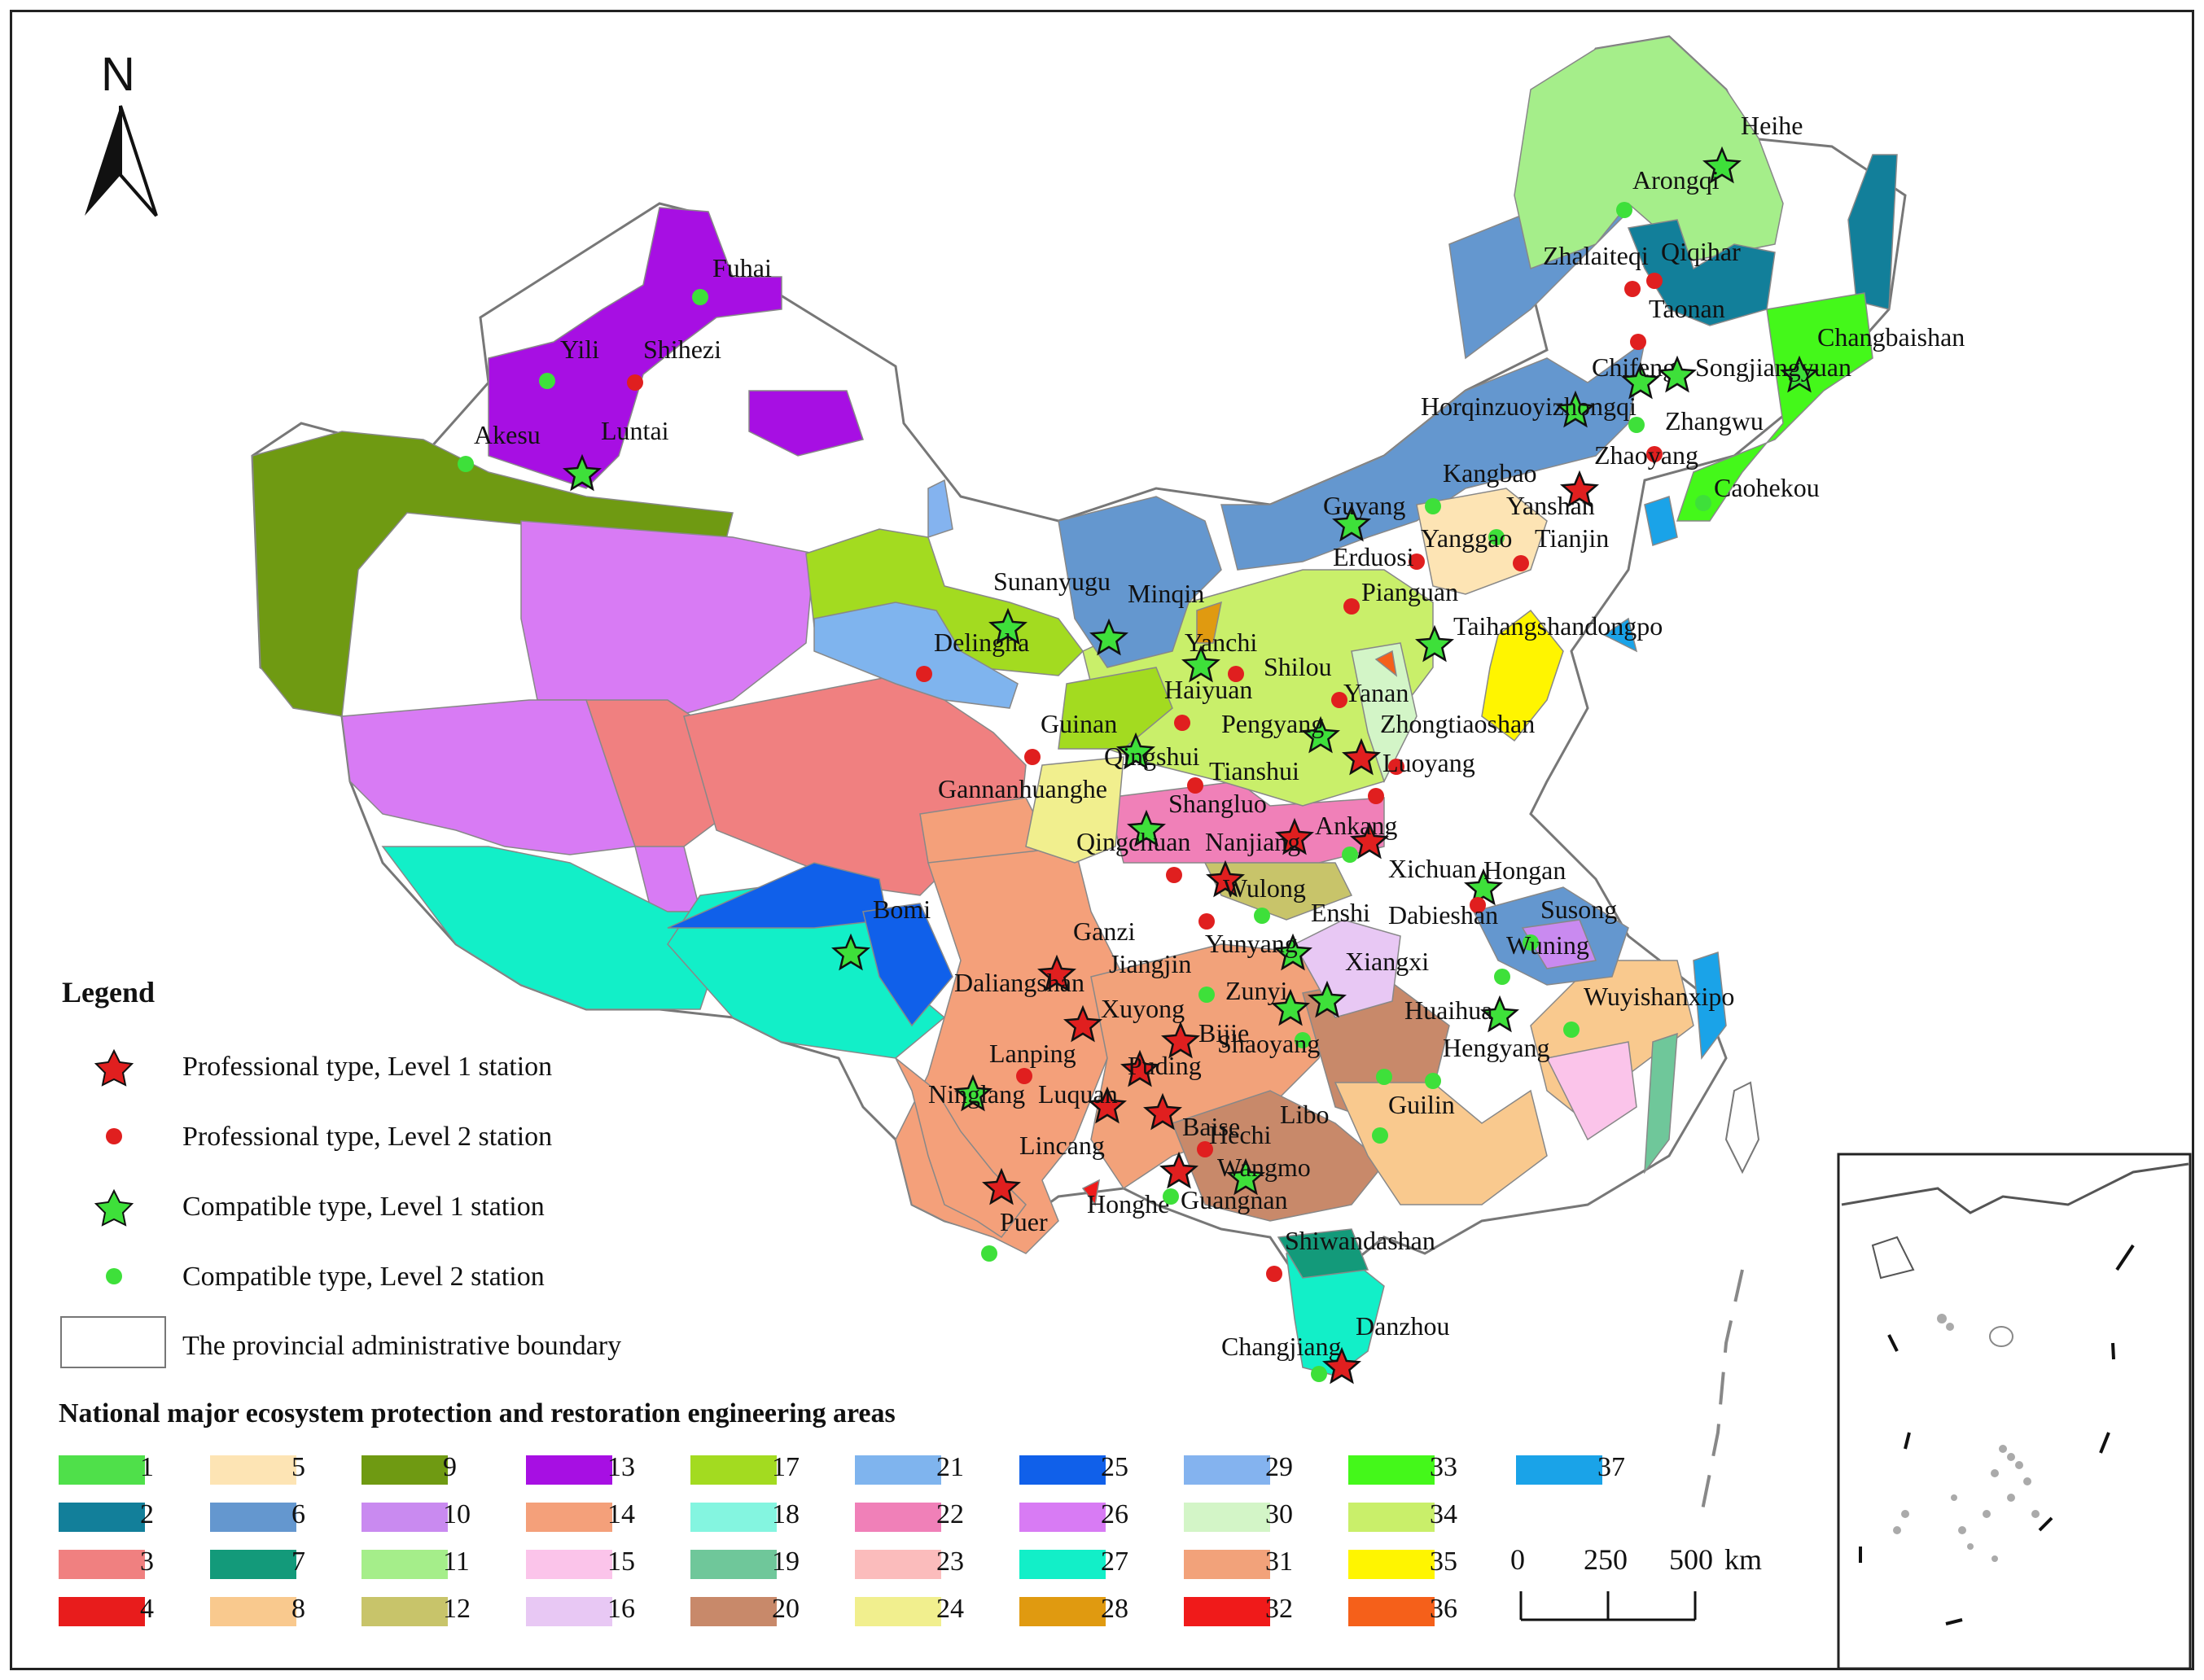  What do you see at coordinates (1521, 563) in the screenshot?
I see `station-marker-tianjin` at bounding box center [1521, 563].